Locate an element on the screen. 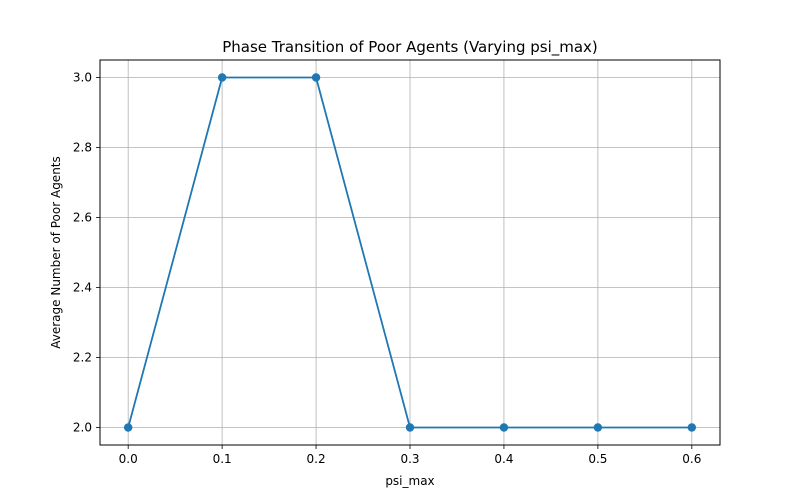 The image size is (800, 504). x-tick-label: 0.6 is located at coordinates (691, 459).